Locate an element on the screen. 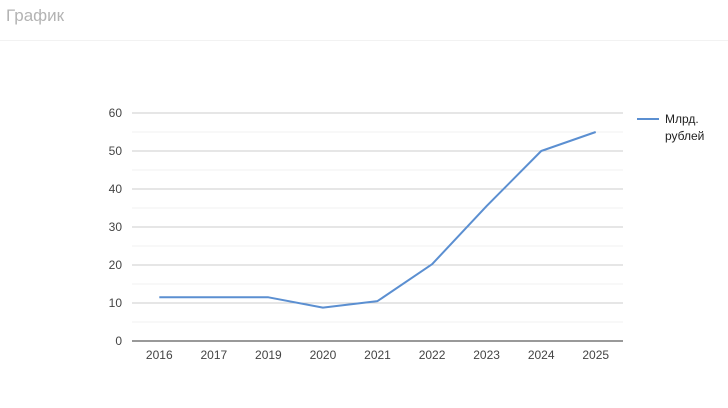 The image size is (728, 408). page-title: График is located at coordinates (35, 15).